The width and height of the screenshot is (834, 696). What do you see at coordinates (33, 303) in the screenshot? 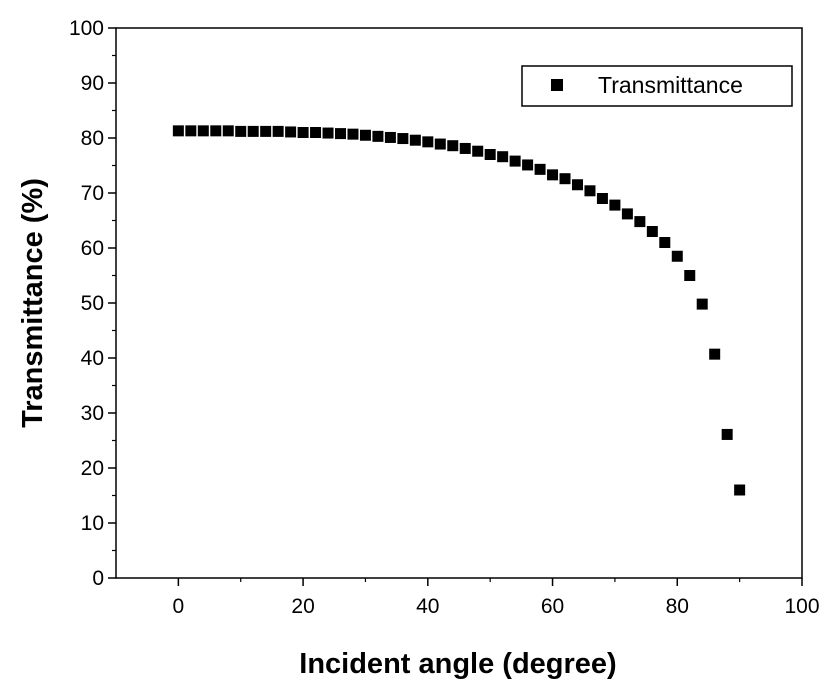
I see `y-axis-title: Transmittance (%)` at bounding box center [33, 303].